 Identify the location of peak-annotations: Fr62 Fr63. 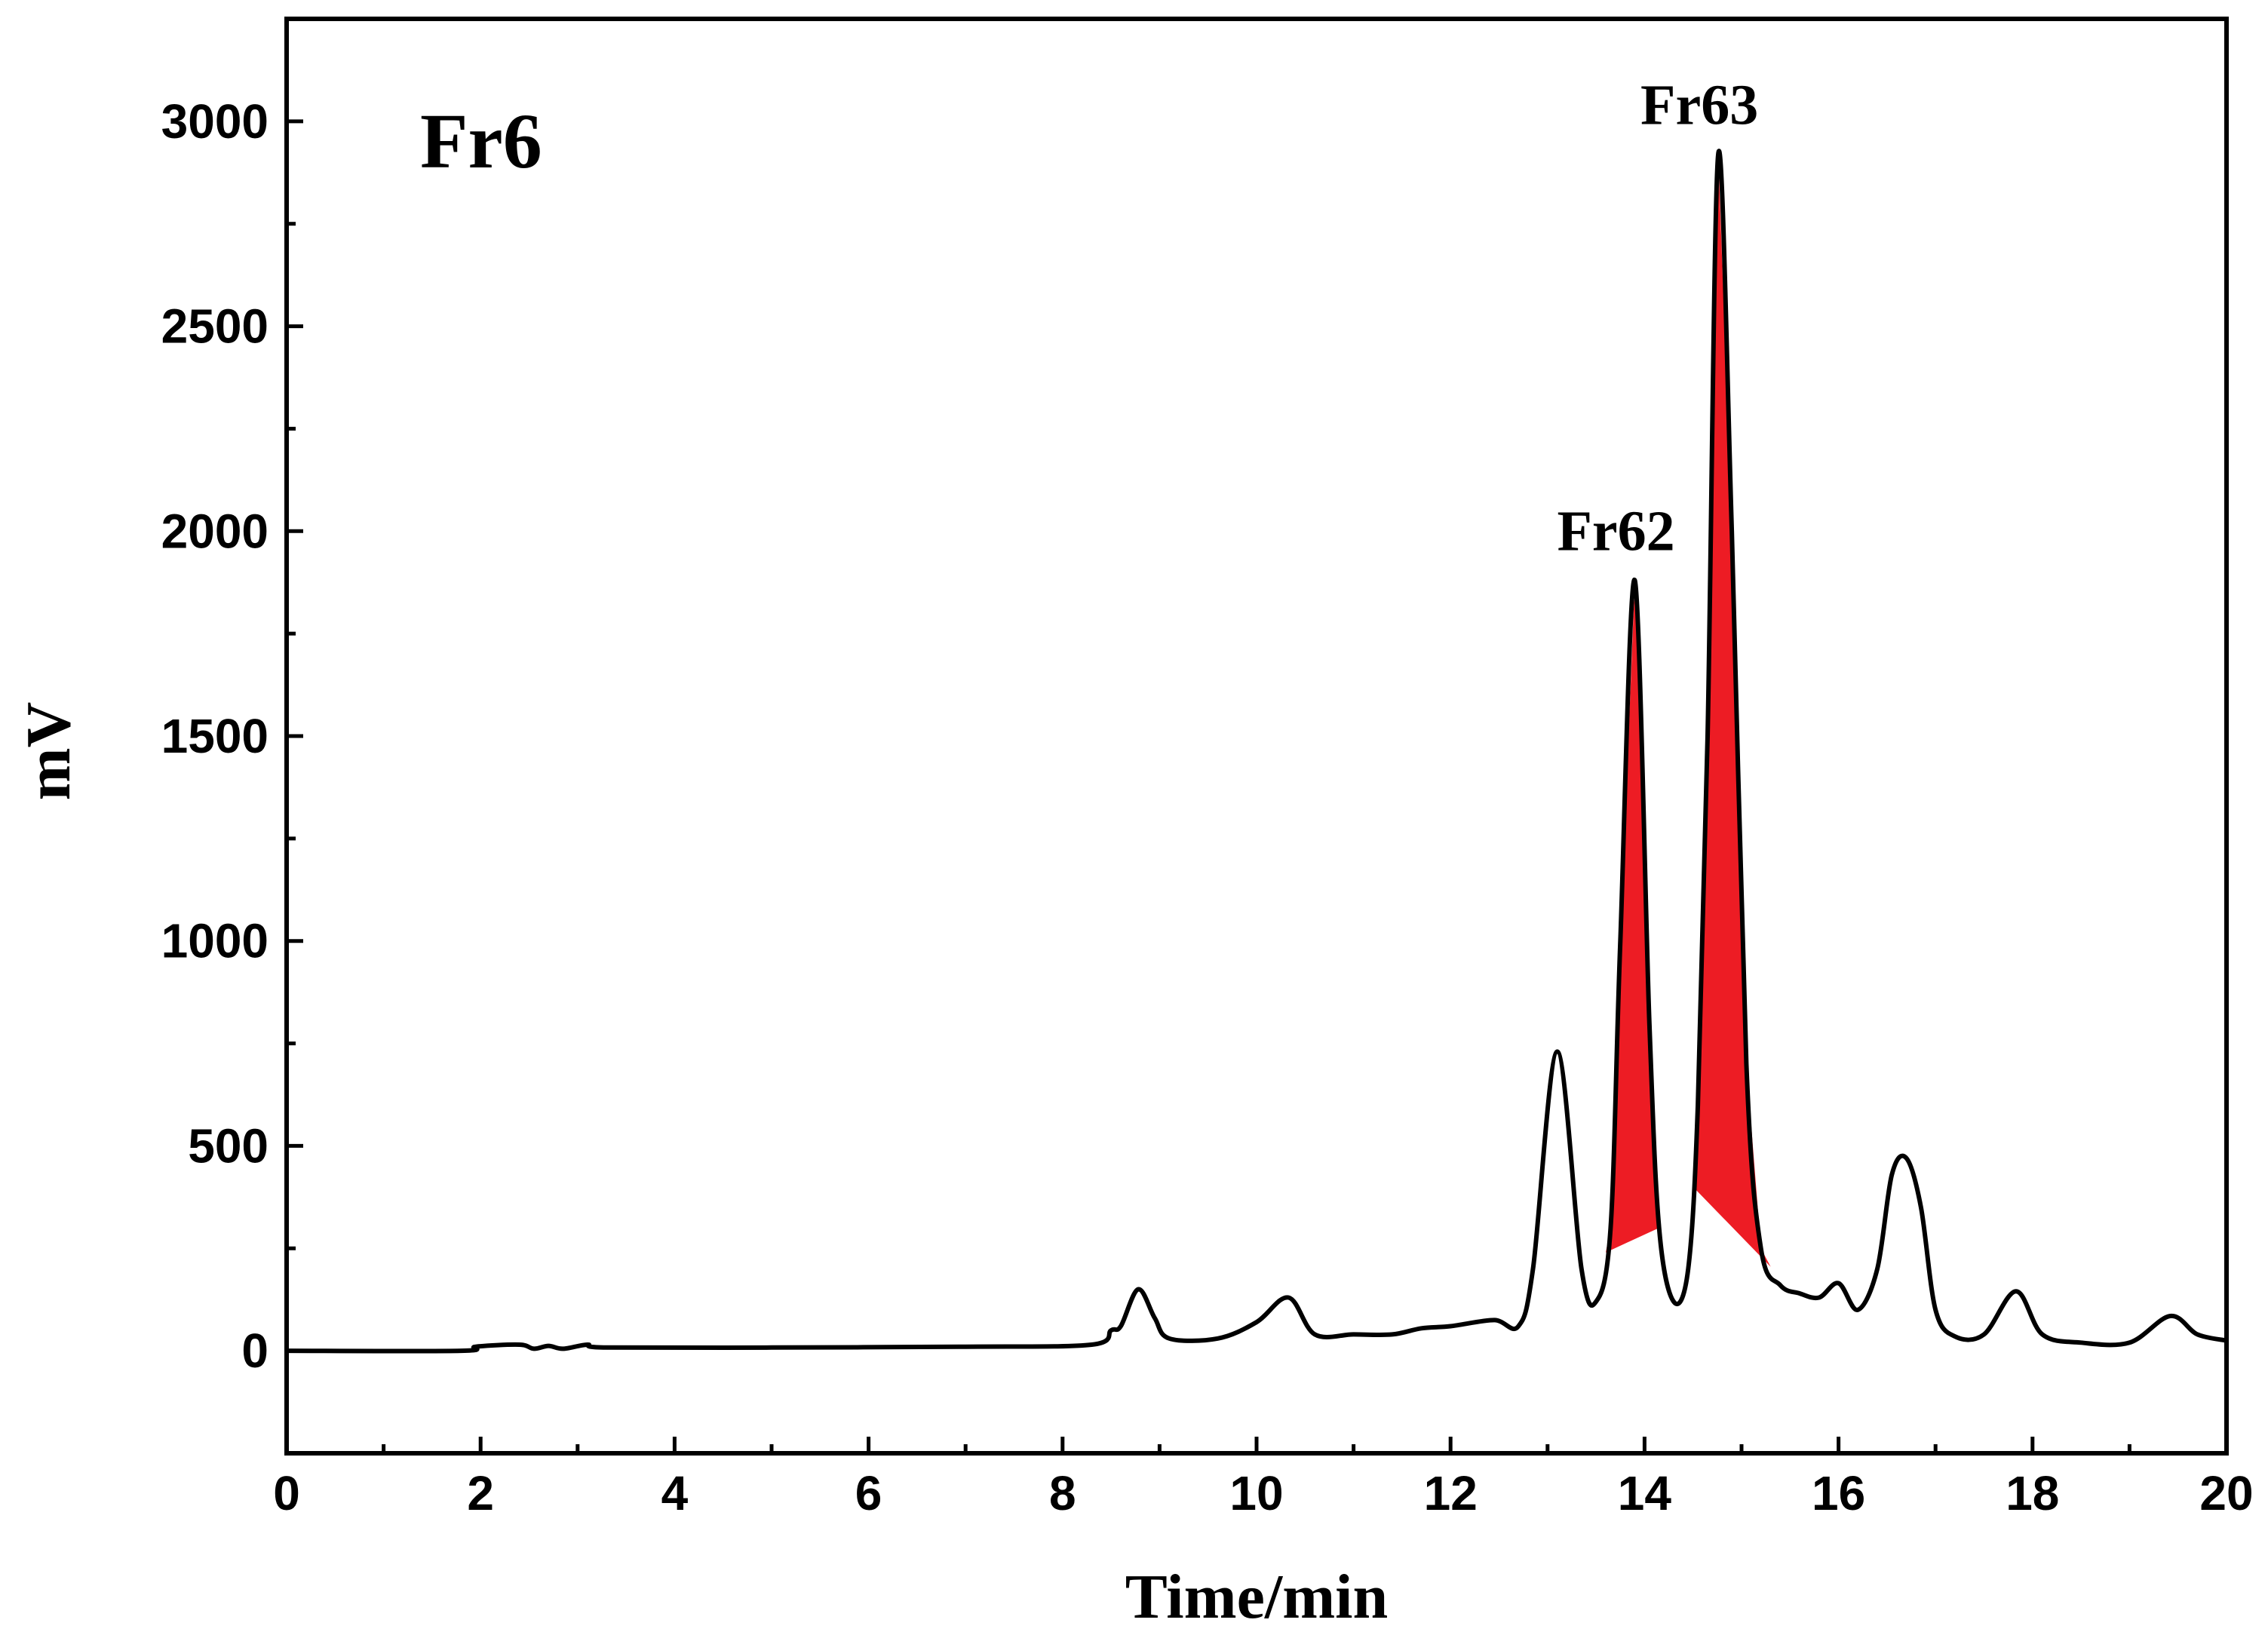
(1658, 318).